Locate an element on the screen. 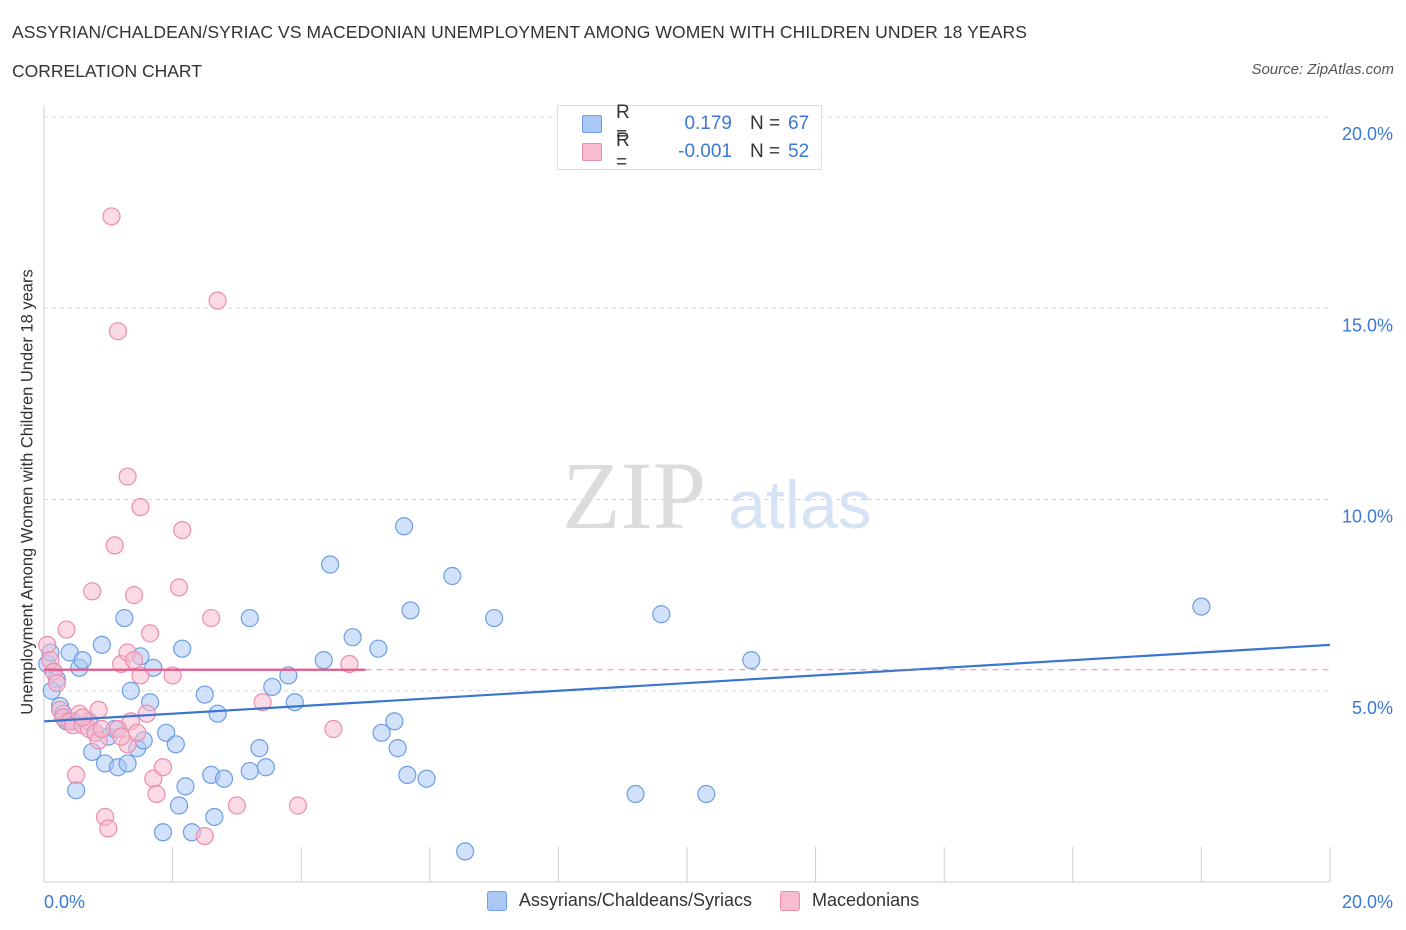 The height and width of the screenshot is (930, 1406). chart-subtitle: CORRELATION CHART is located at coordinates (107, 71).